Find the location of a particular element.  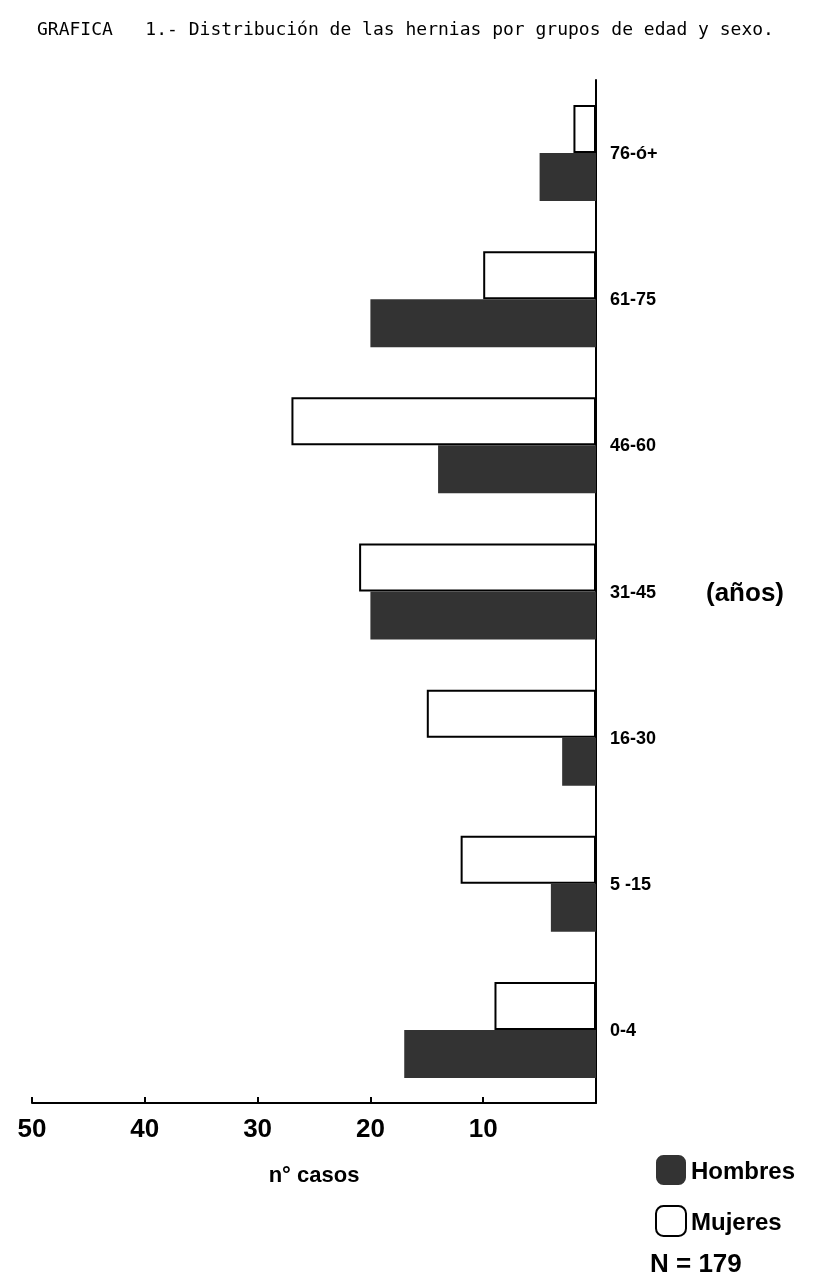

y-tick-label: 5 -15 is located at coordinates (631, 883).